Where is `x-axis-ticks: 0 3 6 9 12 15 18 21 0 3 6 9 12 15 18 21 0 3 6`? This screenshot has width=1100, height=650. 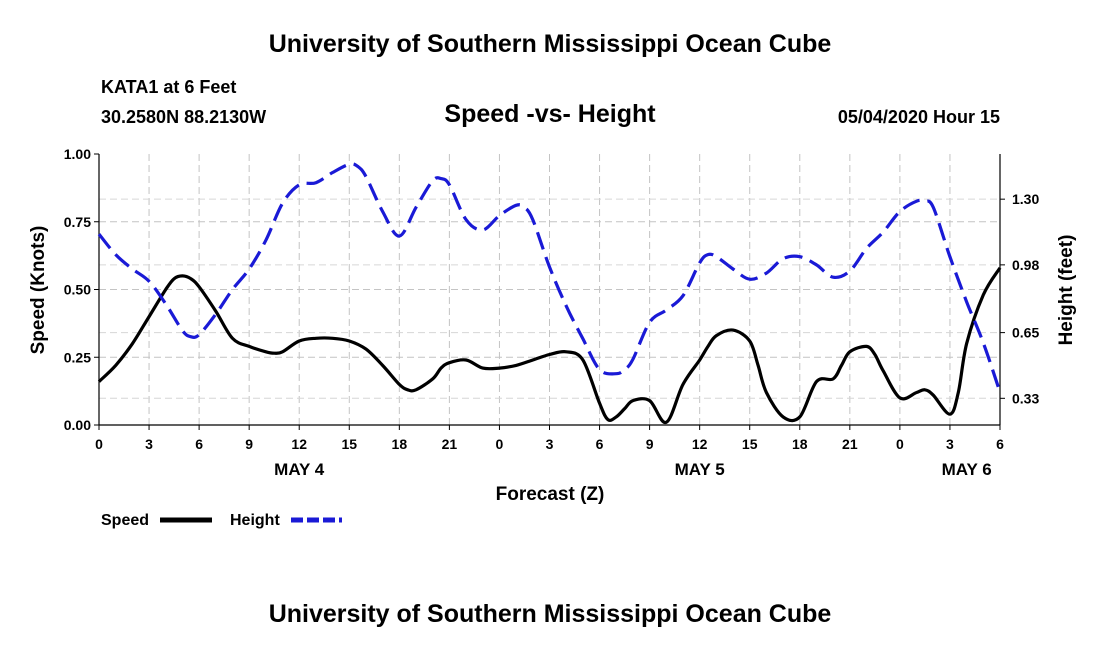
x-axis-ticks: 0 3 6 9 12 15 18 21 0 3 6 9 12 15 18 21 0 3 6 is located at coordinates (549, 438).